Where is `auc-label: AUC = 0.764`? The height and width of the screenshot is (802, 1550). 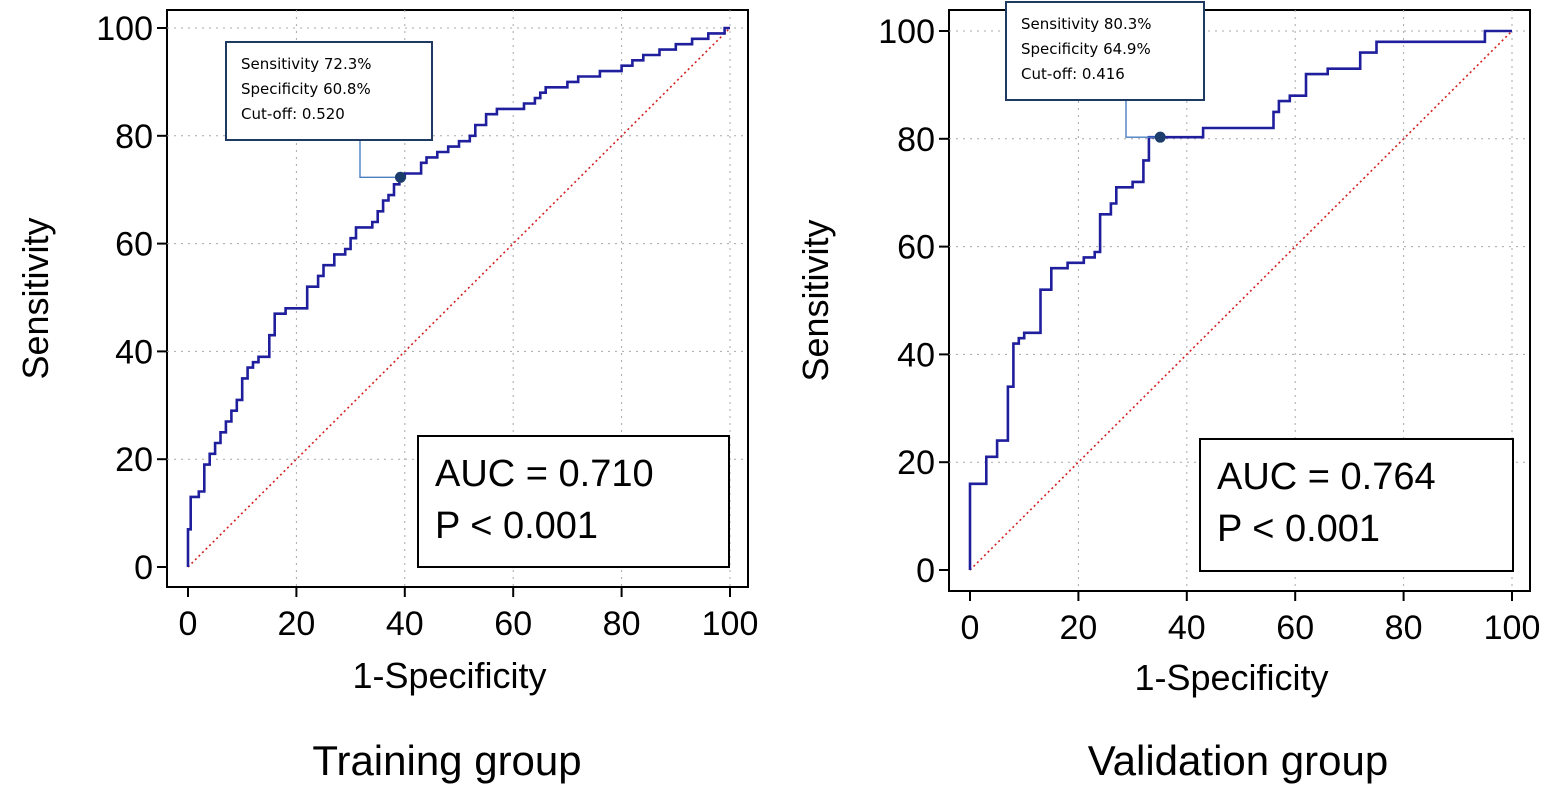 auc-label: AUC = 0.764 is located at coordinates (1326, 477).